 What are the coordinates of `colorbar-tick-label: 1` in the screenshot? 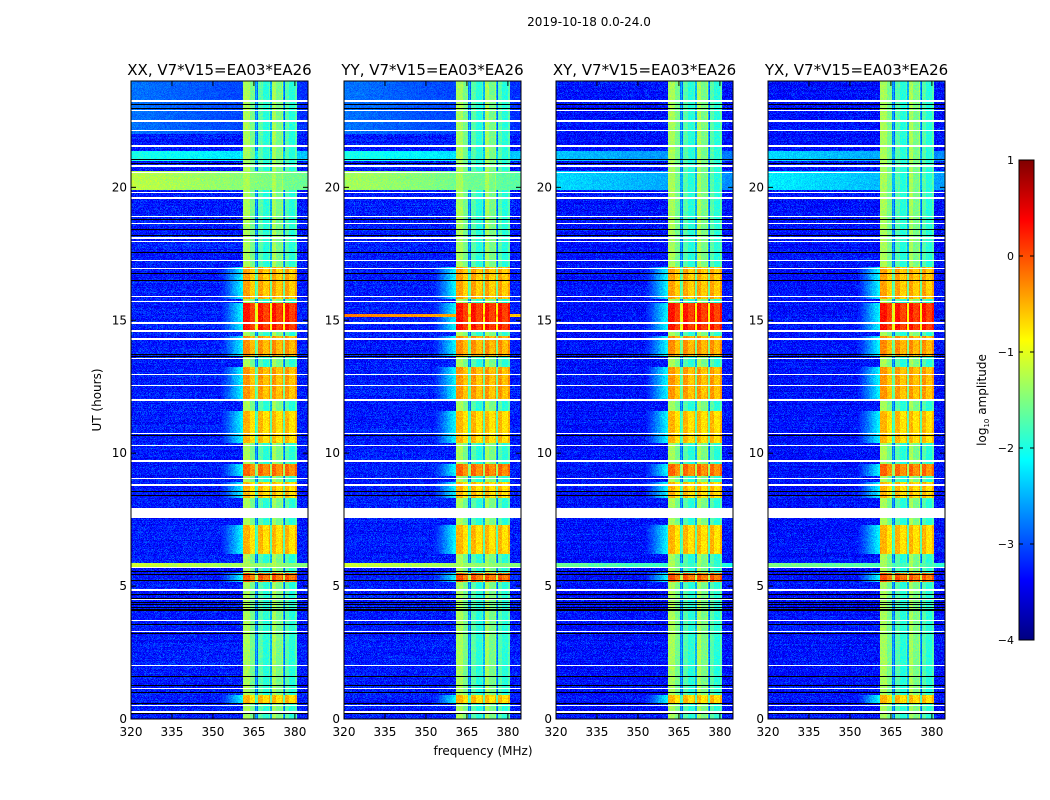 It's located at (1010, 160).